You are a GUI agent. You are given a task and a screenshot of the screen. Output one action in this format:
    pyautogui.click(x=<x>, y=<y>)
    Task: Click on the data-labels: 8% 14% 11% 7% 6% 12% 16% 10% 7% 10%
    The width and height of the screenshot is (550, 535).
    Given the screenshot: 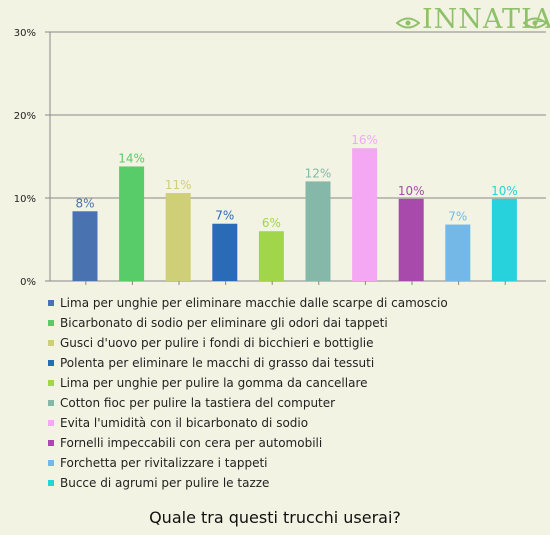 What is the action you would take?
    pyautogui.click(x=296, y=181)
    